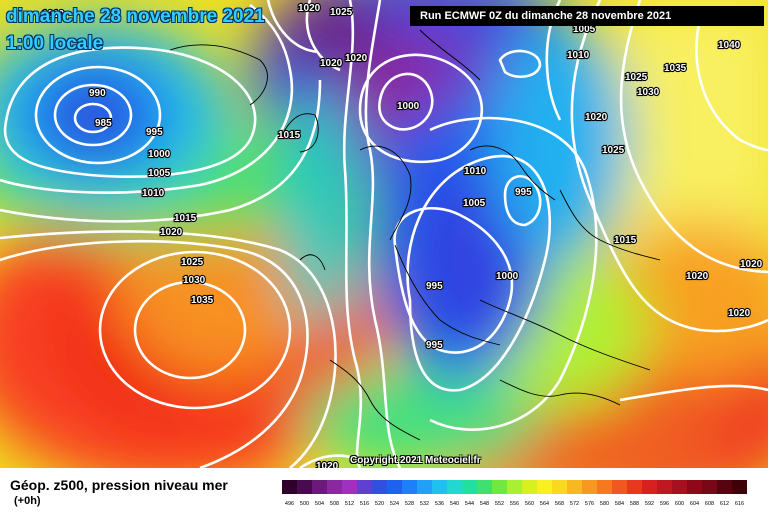 This screenshot has height=512, width=768. Describe the element at coordinates (559, 504) in the screenshot. I see `scale-value-label: 568` at that location.